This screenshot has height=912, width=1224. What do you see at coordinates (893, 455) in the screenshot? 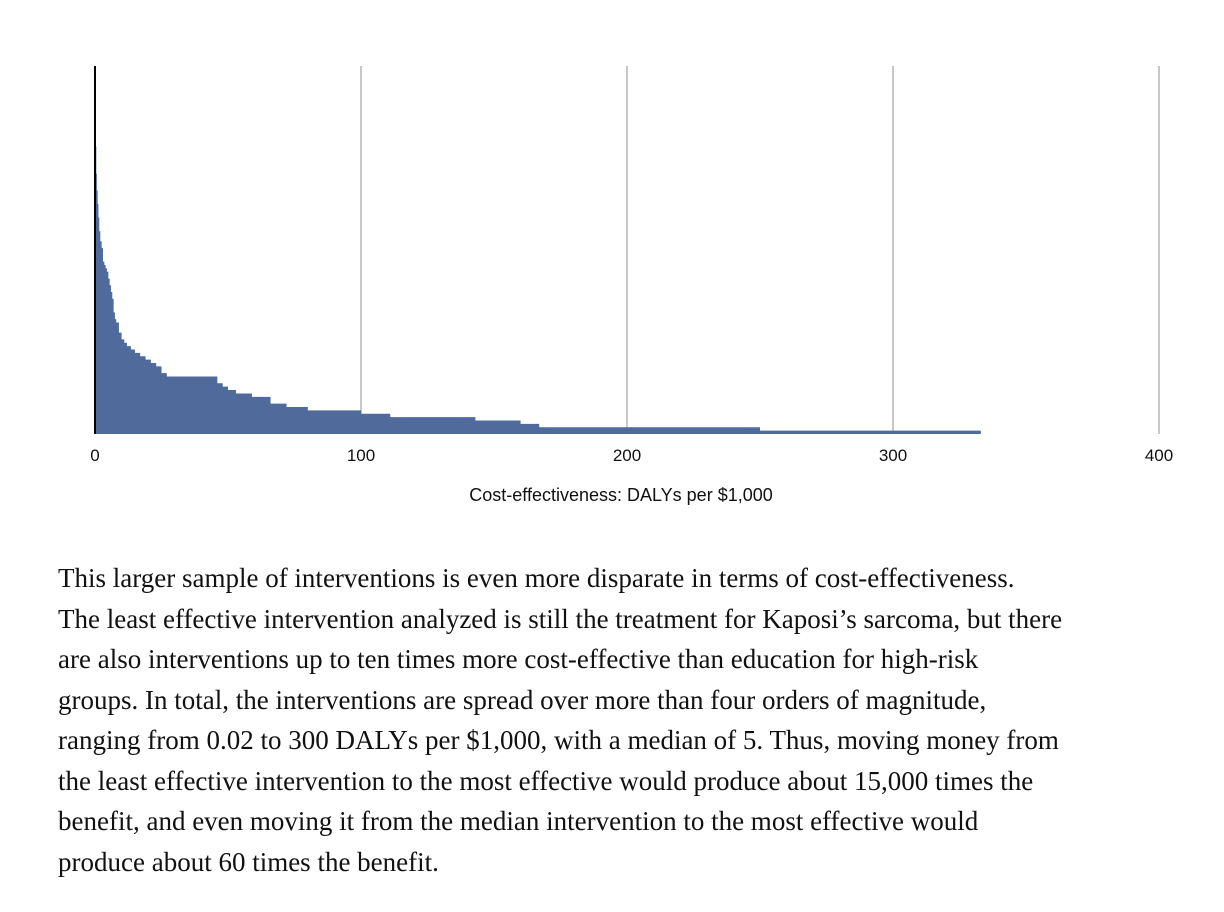
I see `x-tick-label: 300` at bounding box center [893, 455].